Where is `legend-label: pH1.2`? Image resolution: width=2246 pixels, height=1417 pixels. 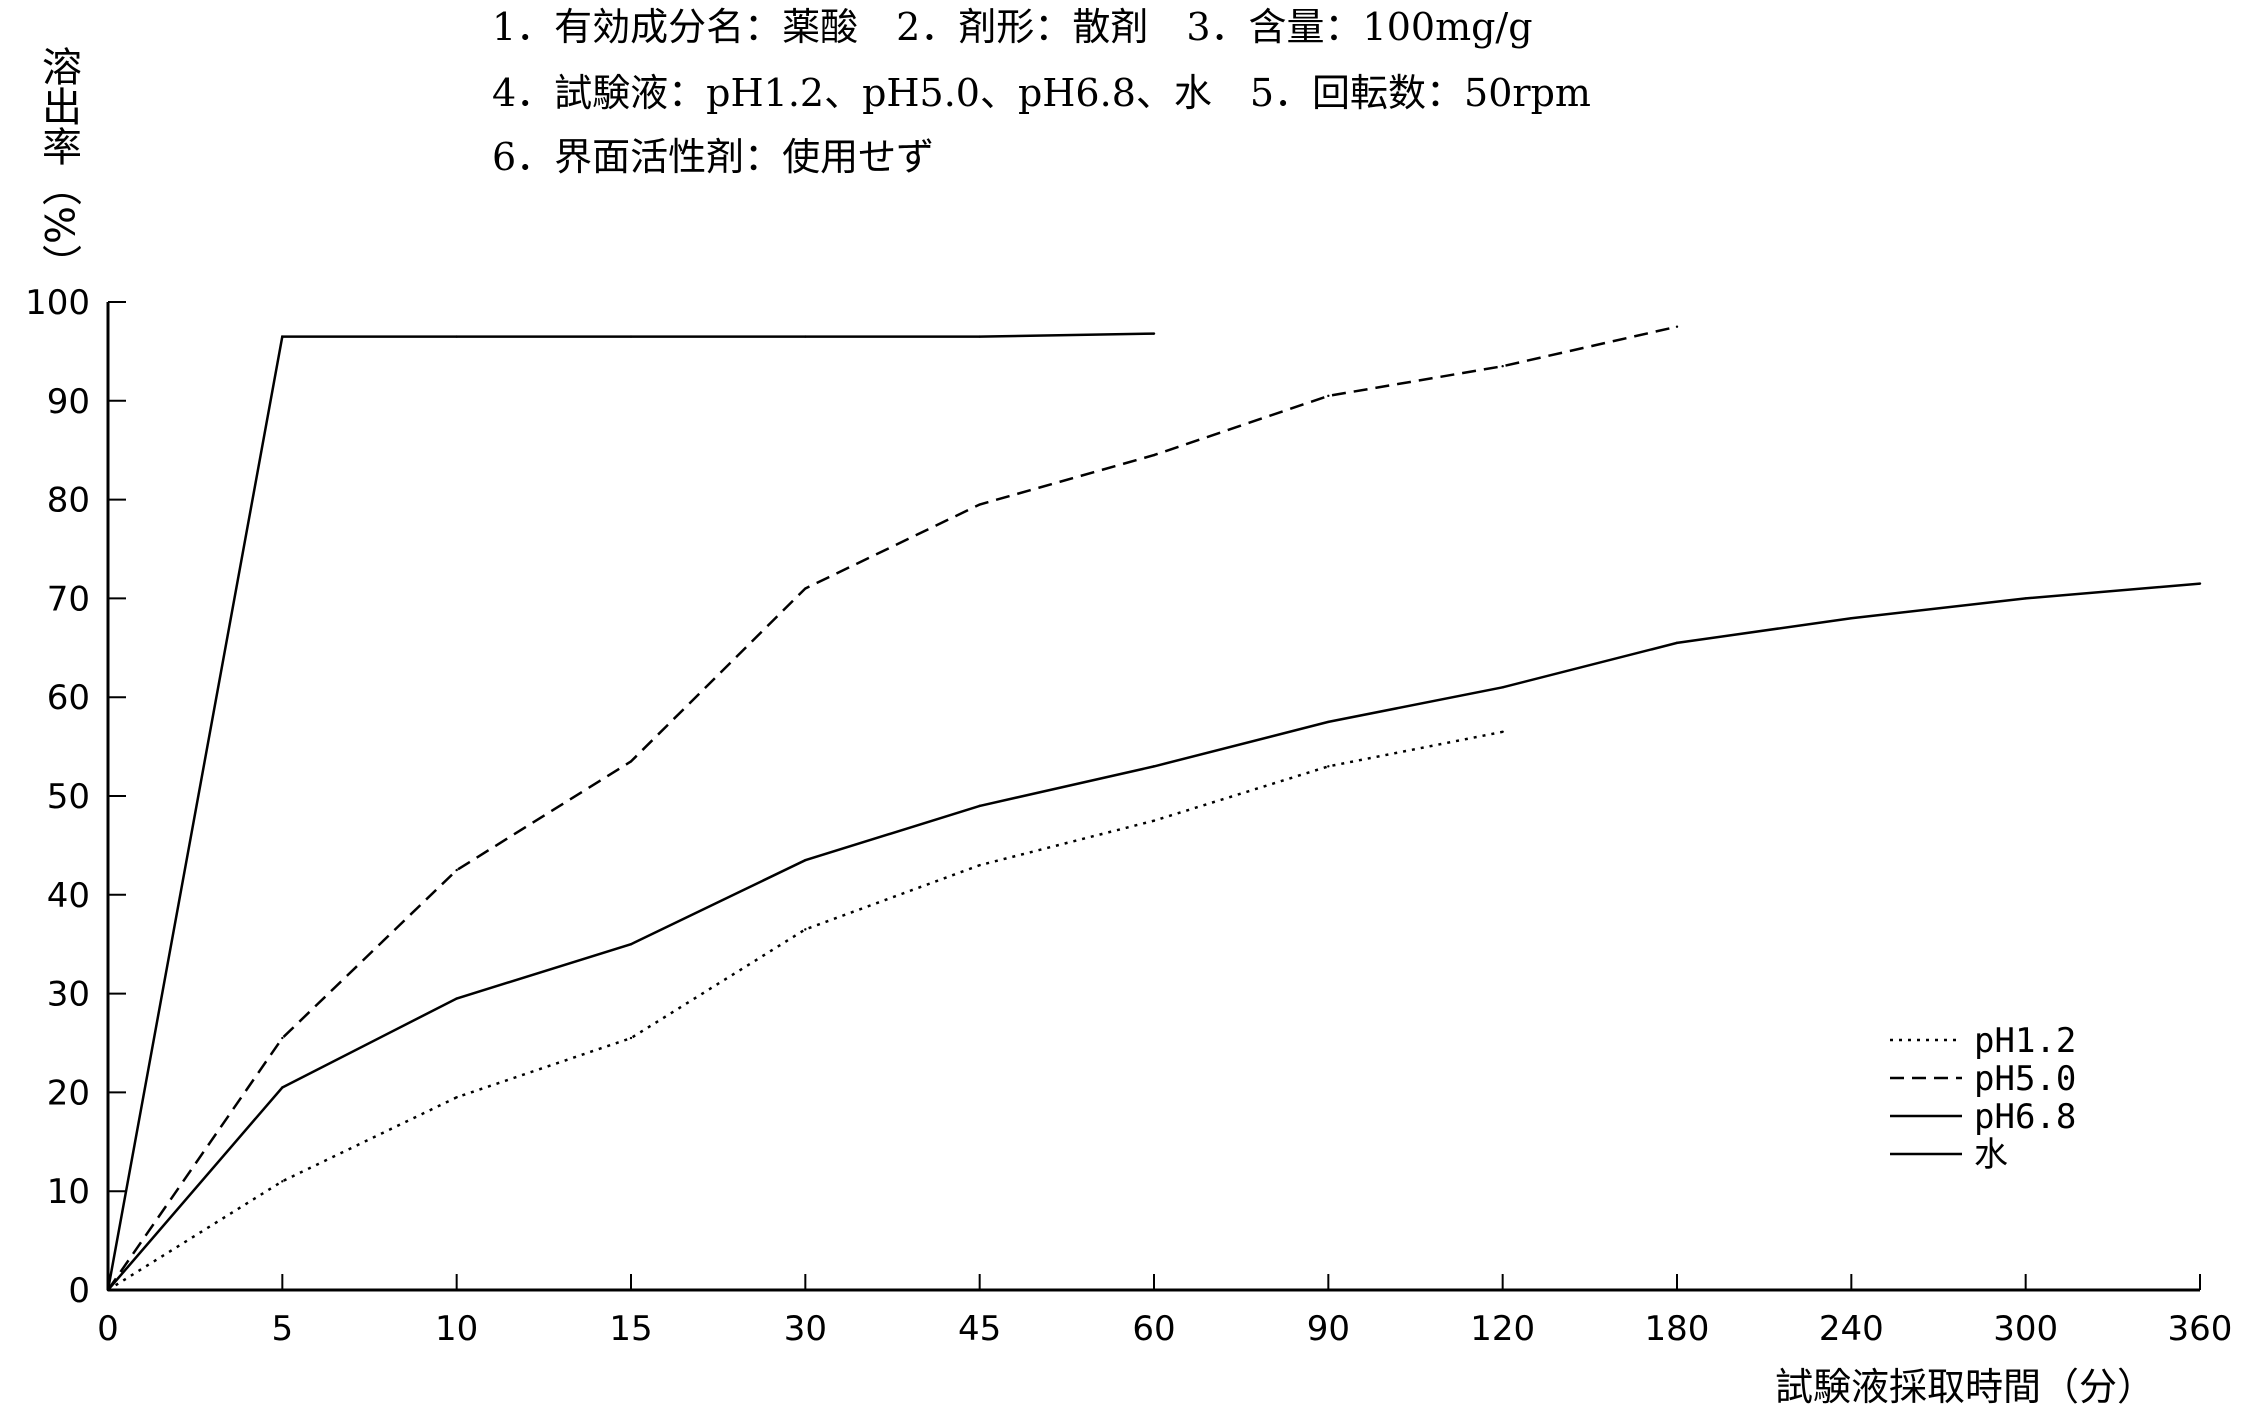 legend-label: pH1.2 is located at coordinates (2025, 1041).